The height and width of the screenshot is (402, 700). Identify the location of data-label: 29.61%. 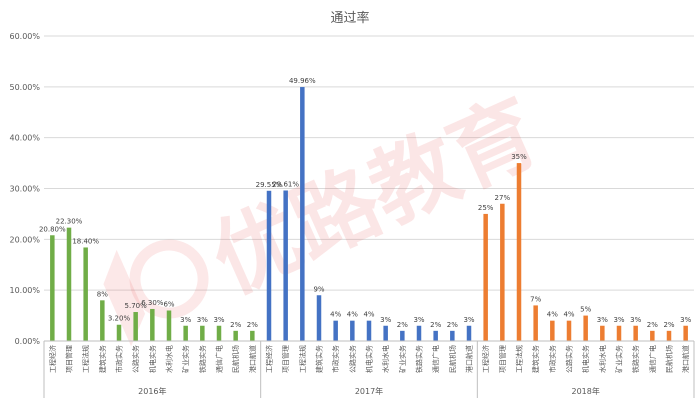
(285, 184).